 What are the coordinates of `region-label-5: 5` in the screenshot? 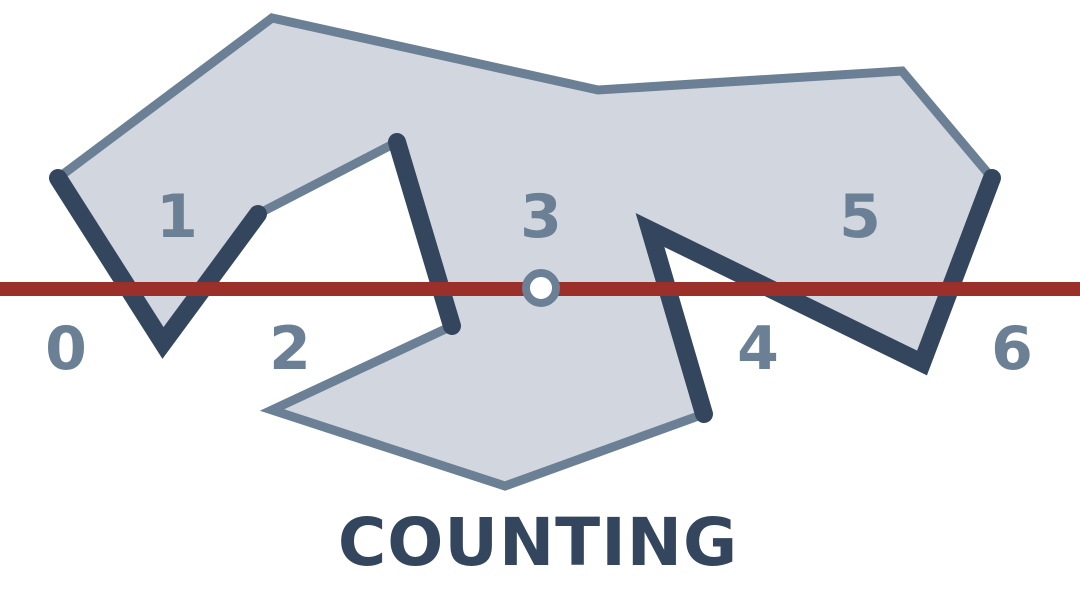 It's located at (860, 217).